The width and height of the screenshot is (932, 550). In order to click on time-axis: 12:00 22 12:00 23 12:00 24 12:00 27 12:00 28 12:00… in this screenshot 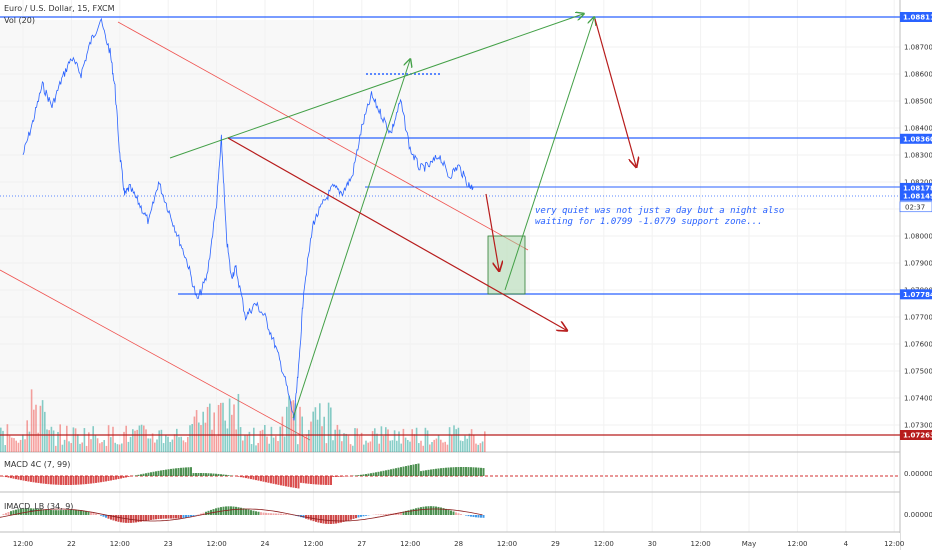, I will do `click(452, 541)`.